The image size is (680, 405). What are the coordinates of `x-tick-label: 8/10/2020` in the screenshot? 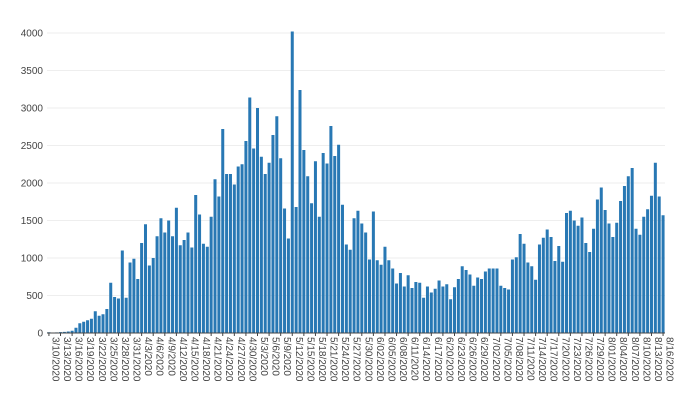 It's located at (645, 359).